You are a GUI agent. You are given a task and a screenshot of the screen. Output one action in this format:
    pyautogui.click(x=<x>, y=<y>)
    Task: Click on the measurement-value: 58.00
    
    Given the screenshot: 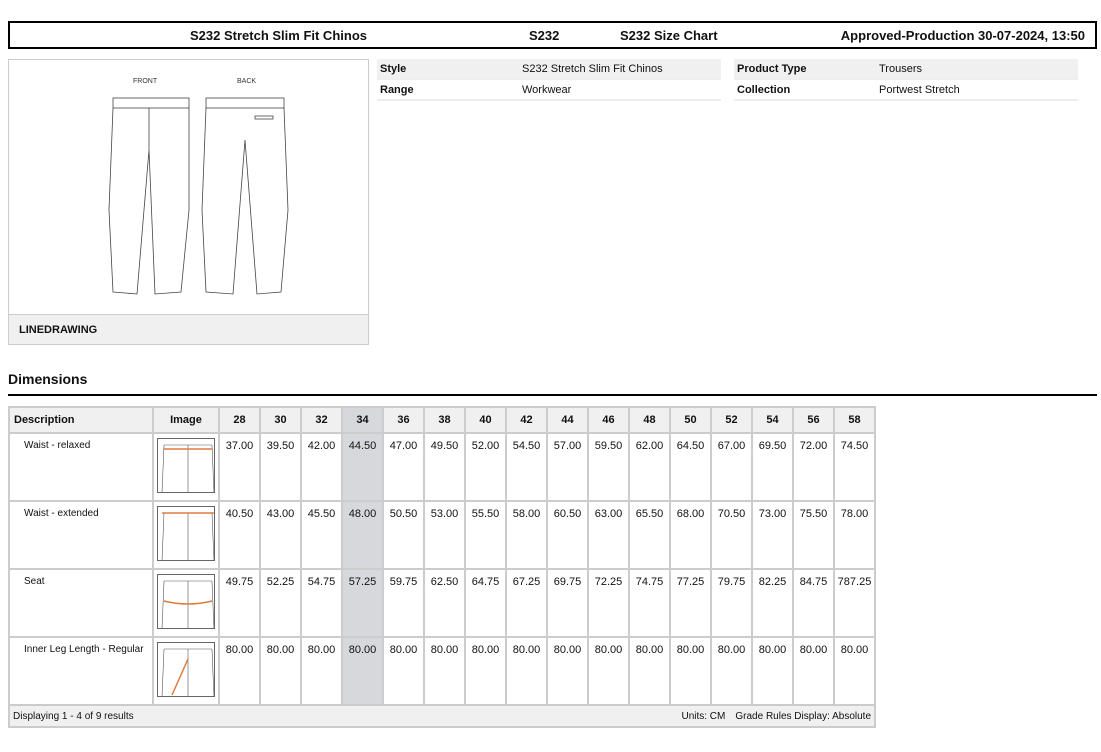 What is the action you would take?
    pyautogui.click(x=526, y=535)
    